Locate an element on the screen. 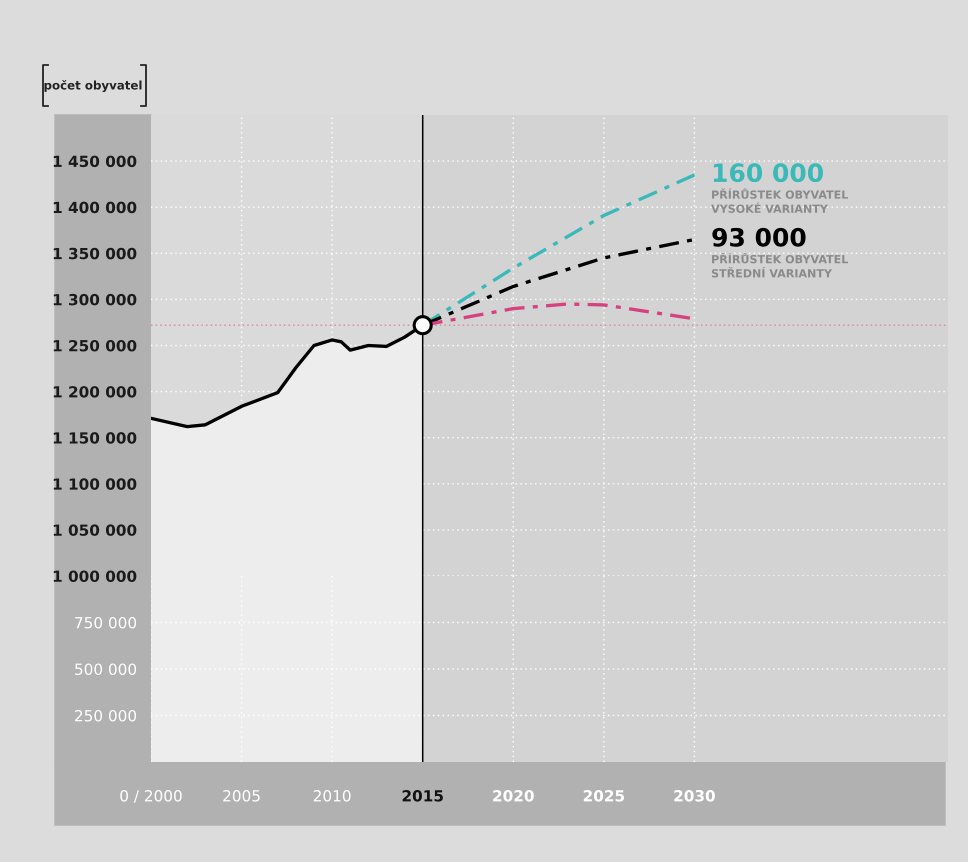 The image size is (968, 862). x-tick-label: 2015 is located at coordinates (422, 796).